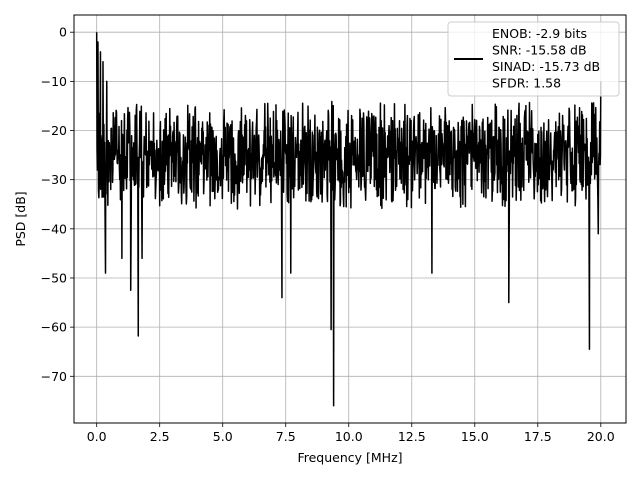 The width and height of the screenshot is (640, 480). I want to click on x-tick-label: 2.5, so click(160, 436).